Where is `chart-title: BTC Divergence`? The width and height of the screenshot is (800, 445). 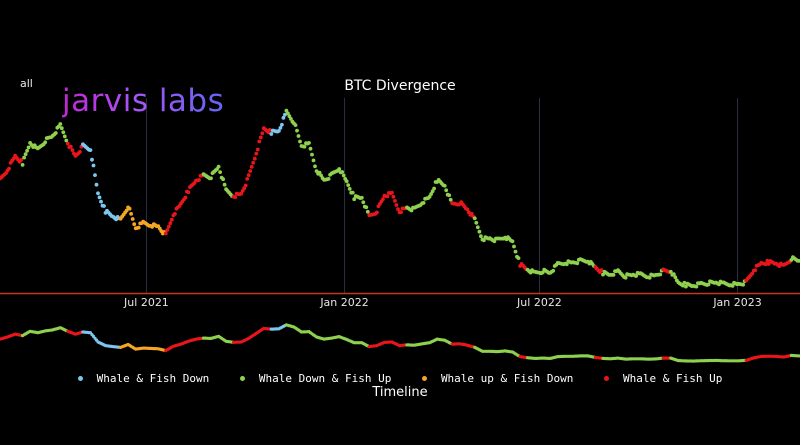
chart-title: BTC Divergence is located at coordinates (400, 86).